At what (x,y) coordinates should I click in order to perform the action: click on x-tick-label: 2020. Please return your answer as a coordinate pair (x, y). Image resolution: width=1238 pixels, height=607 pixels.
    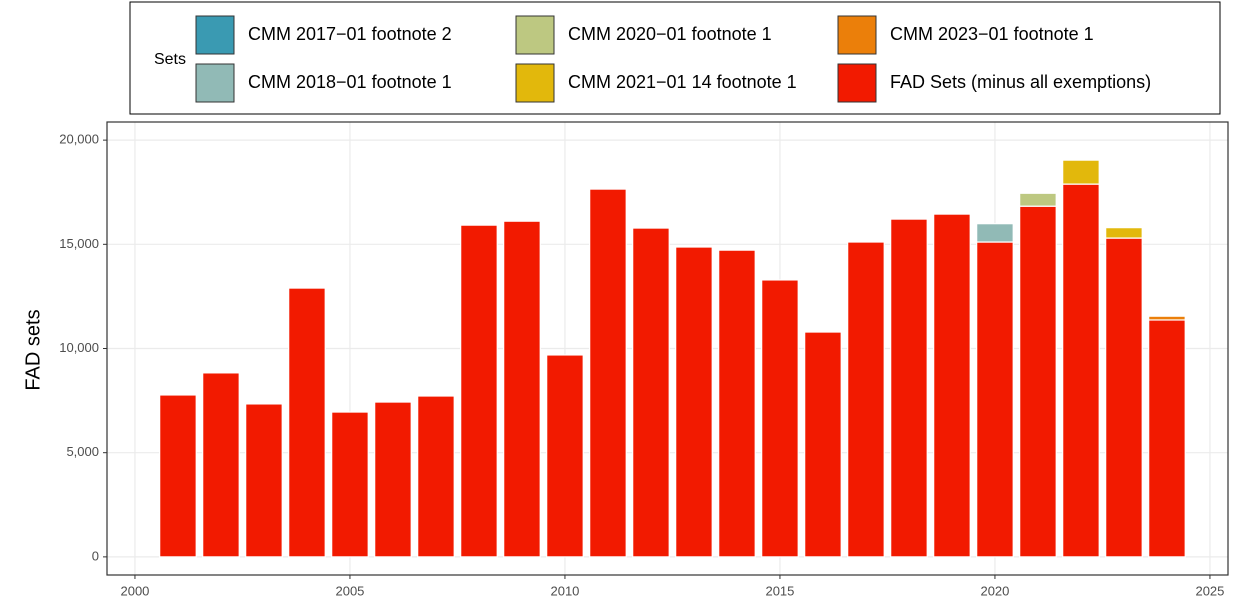
    Looking at the image, I should click on (994, 590).